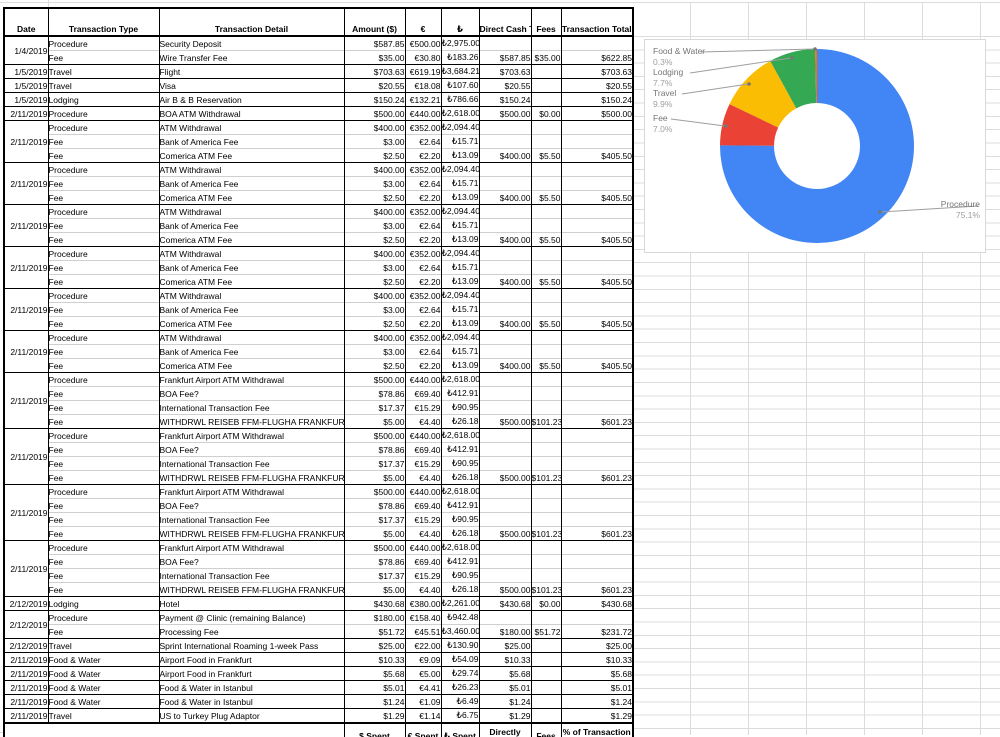 The image size is (1000, 737). What do you see at coordinates (597, 659) in the screenshot?
I see `cell-total: $10.33` at bounding box center [597, 659].